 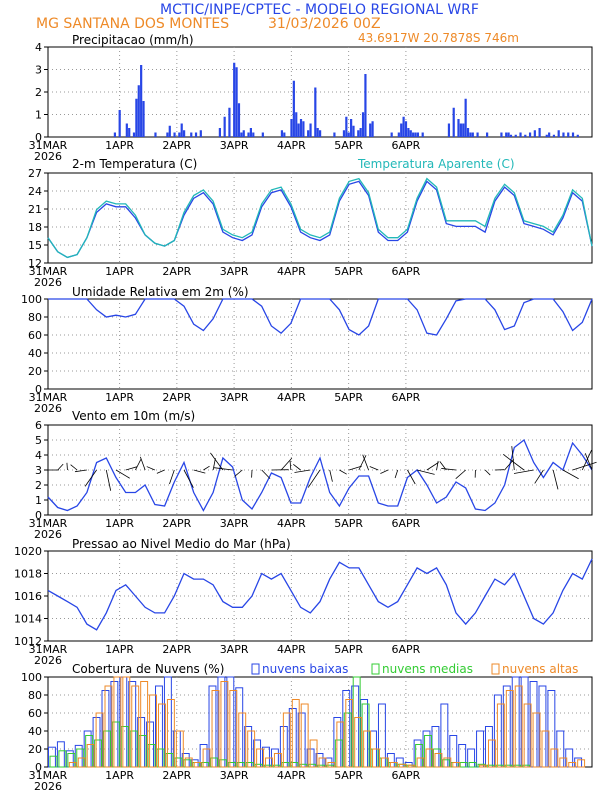 What do you see at coordinates (540, 669) in the screenshot?
I see `legend-high-label: nuvens altas` at bounding box center [540, 669].